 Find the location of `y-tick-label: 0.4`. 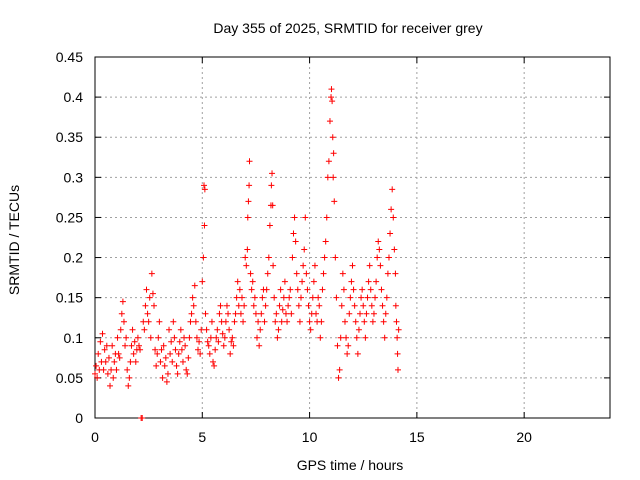

y-tick-label: 0.4 is located at coordinates (74, 97).